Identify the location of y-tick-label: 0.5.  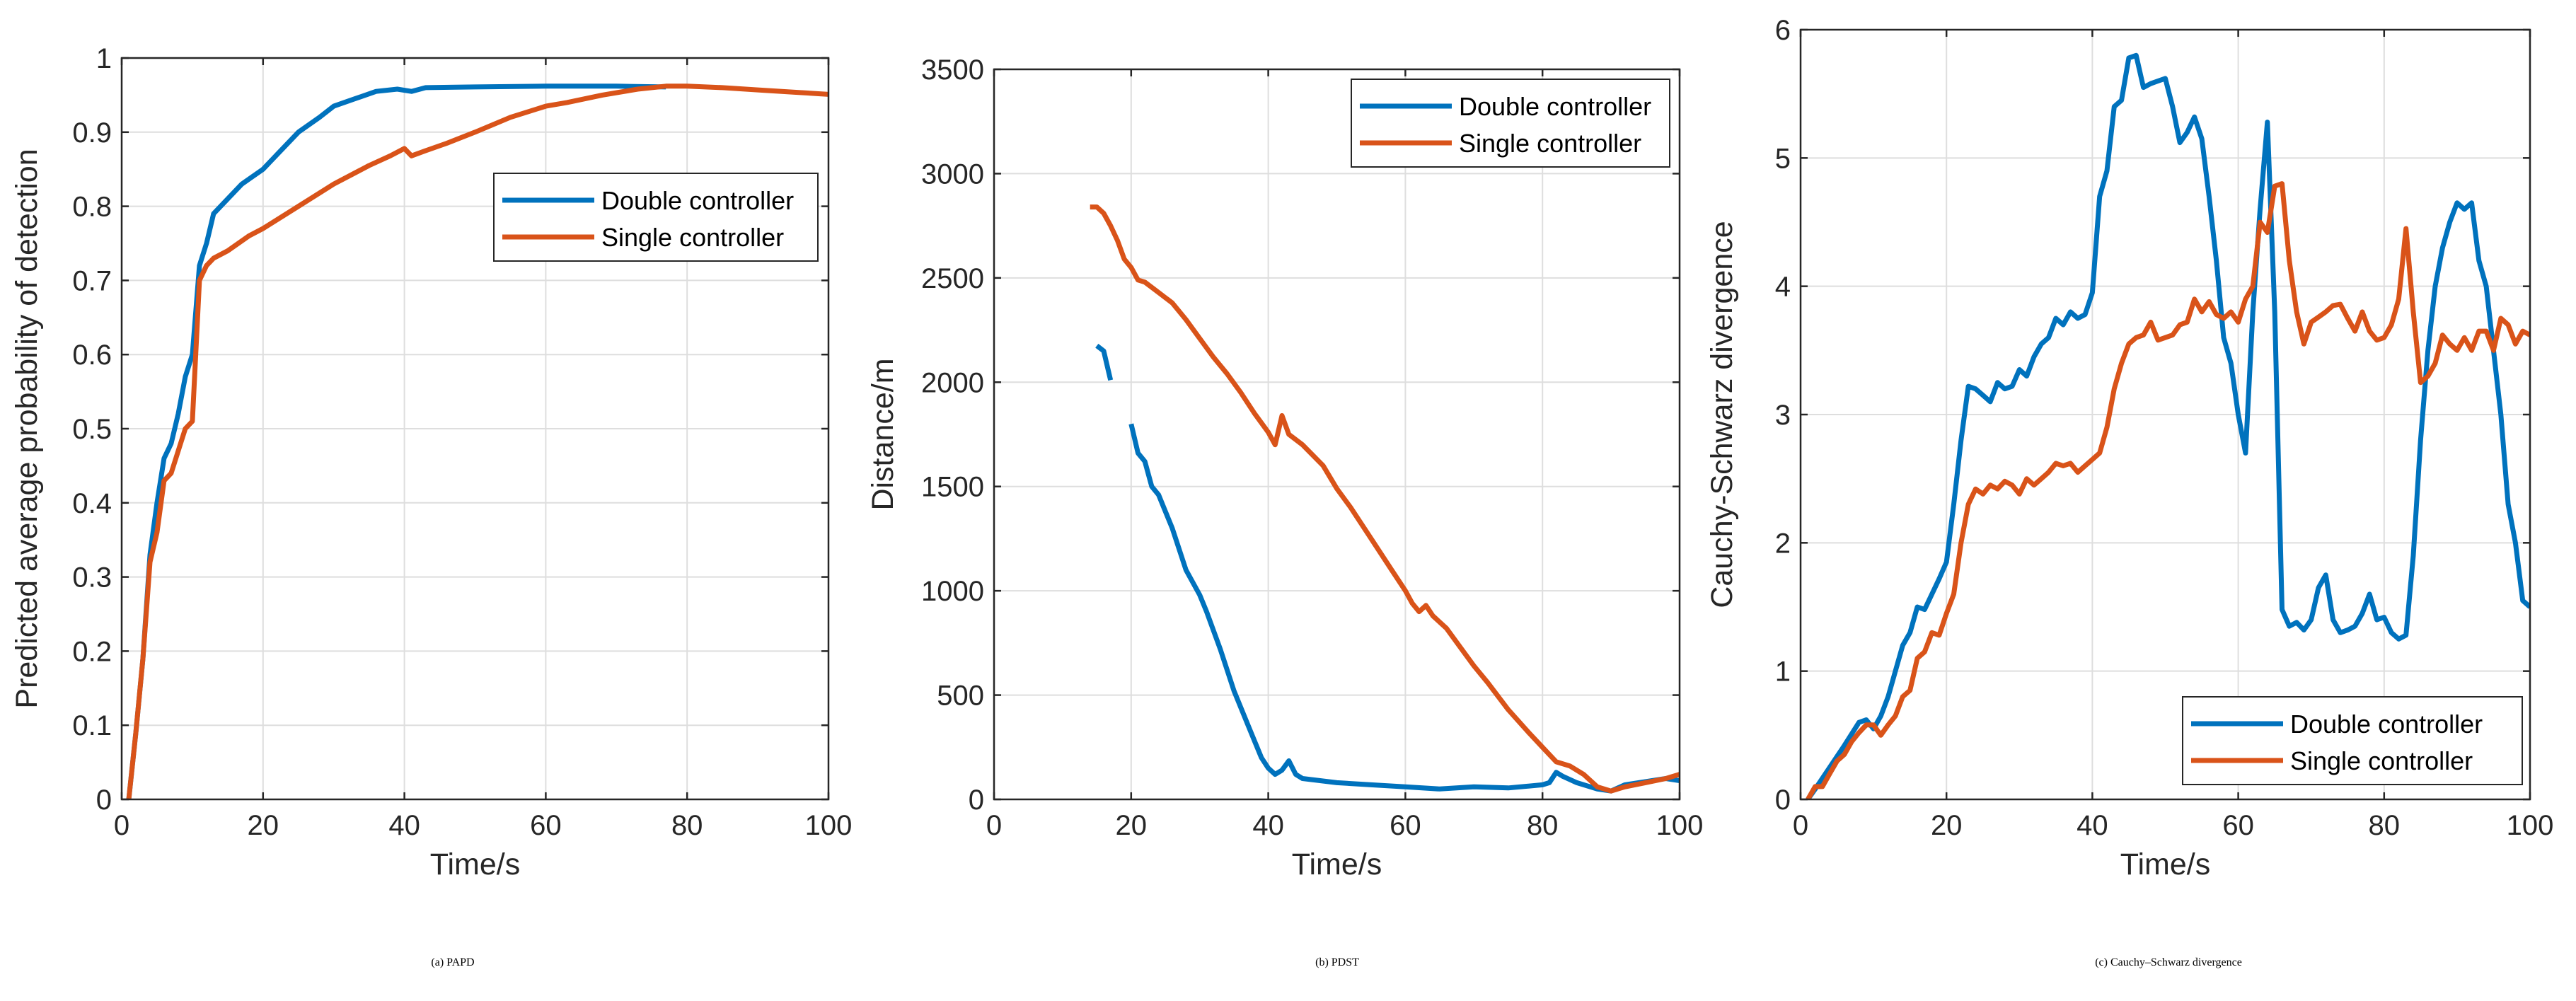
(92, 429).